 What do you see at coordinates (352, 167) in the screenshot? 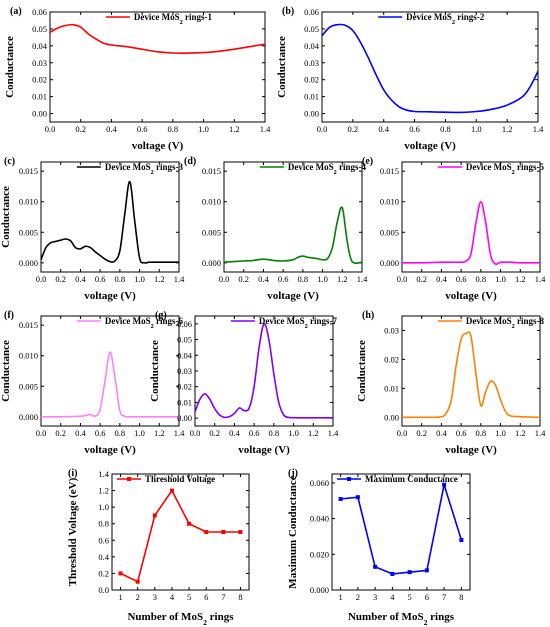
I see `legend-label-tail: rings-4` at bounding box center [352, 167].